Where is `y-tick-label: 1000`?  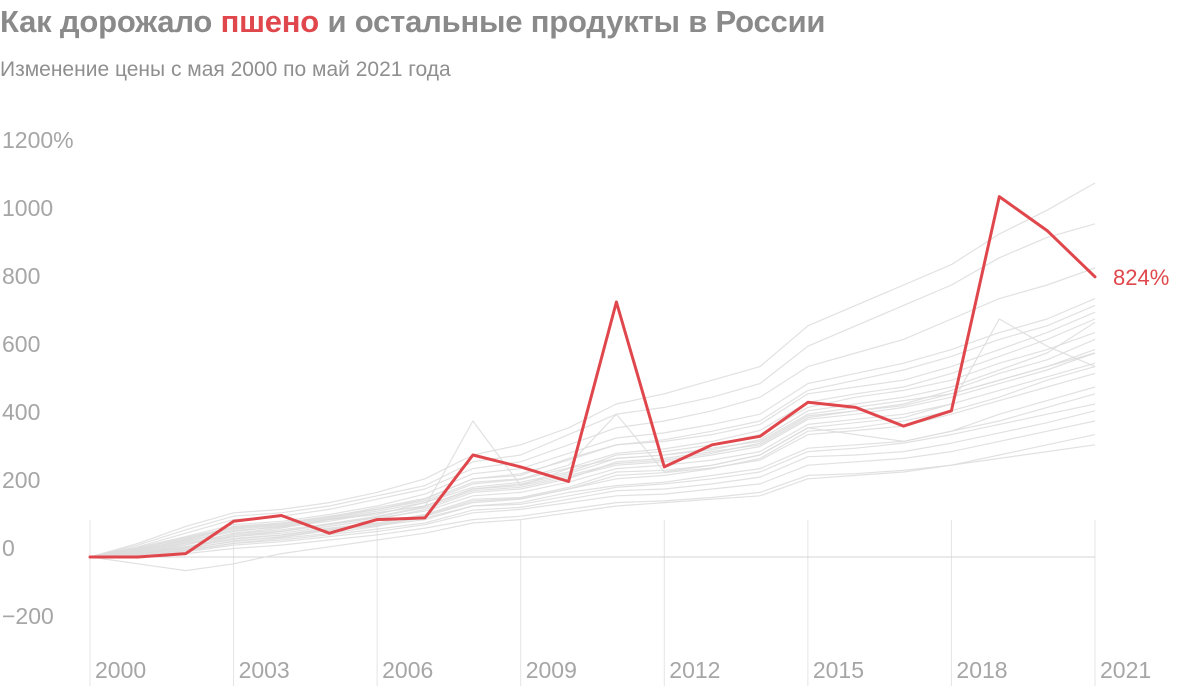 y-tick-label: 1000 is located at coordinates (27, 208).